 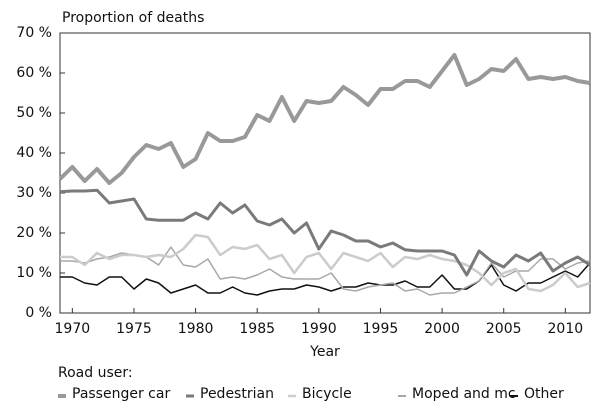 What do you see at coordinates (237, 394) in the screenshot?
I see `legend-label: Pedestrian` at bounding box center [237, 394].